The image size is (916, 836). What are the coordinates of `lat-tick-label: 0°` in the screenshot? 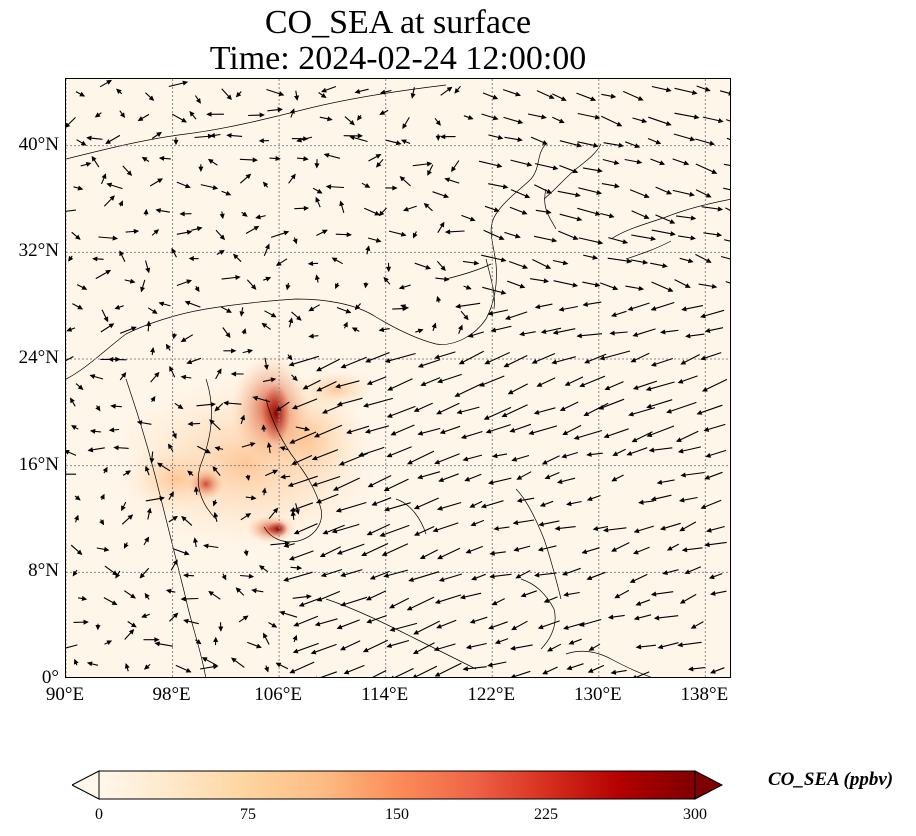 It's located at (50, 677).